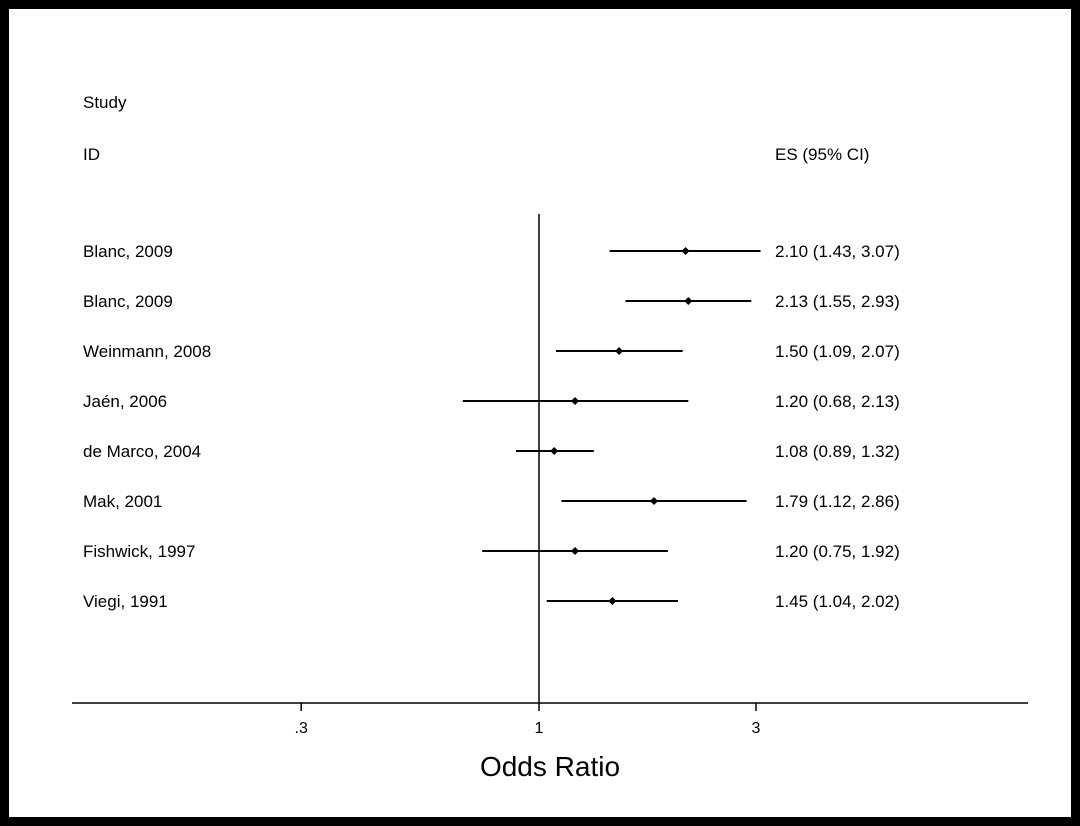  Describe the element at coordinates (125, 401) in the screenshot. I see `study-label: Jaén, 2006` at that location.